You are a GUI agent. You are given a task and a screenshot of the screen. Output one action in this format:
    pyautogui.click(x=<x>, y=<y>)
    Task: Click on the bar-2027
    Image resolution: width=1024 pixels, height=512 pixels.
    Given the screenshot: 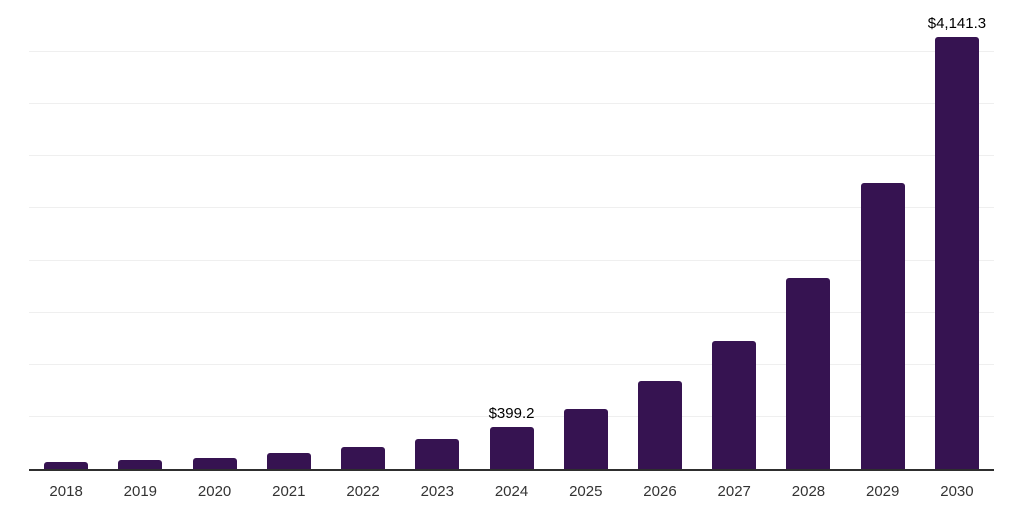 What is the action you would take?
    pyautogui.click(x=734, y=404)
    